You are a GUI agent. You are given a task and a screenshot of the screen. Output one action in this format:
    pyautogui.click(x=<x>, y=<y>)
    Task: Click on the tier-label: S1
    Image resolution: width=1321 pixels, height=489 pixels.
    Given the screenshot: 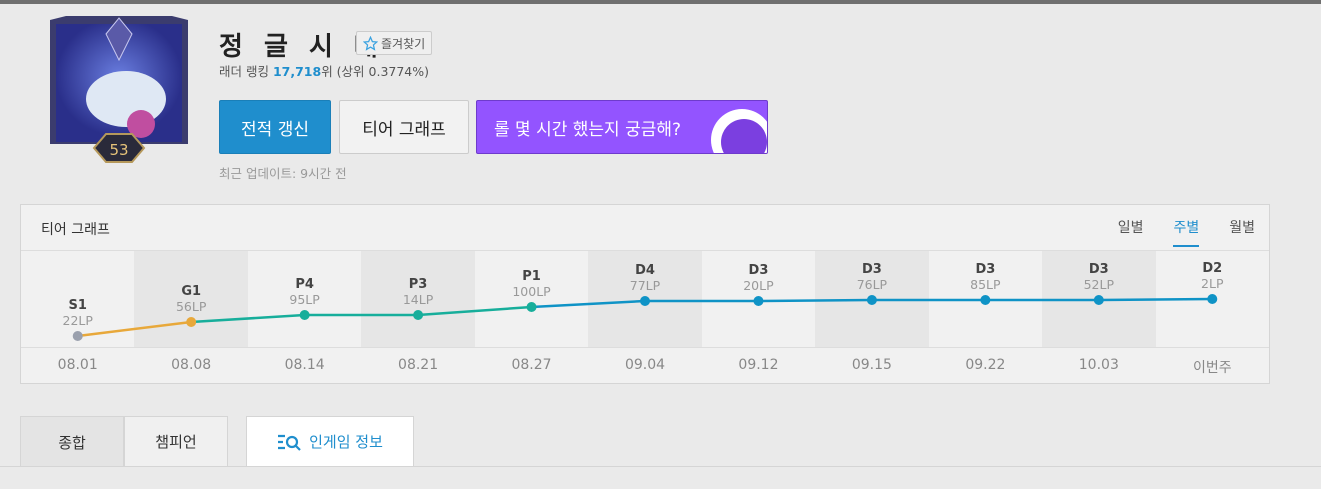 What is the action you would take?
    pyautogui.click(x=77, y=305)
    